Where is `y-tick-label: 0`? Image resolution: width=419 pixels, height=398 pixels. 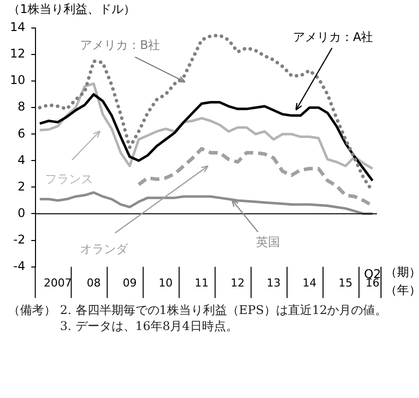
y-tick-label: 0 is located at coordinates (22, 213).